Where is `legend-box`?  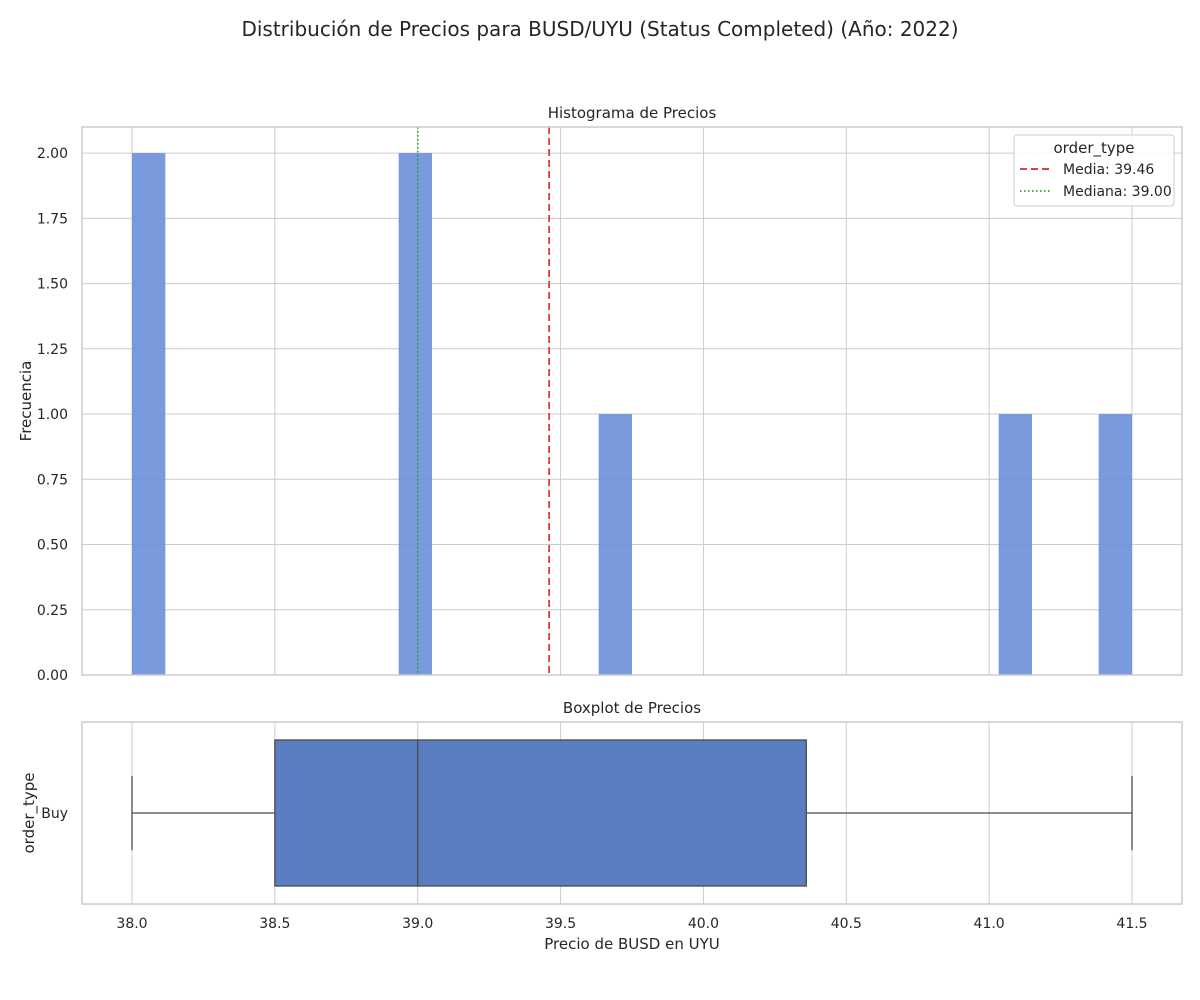 legend-box is located at coordinates (1094, 170).